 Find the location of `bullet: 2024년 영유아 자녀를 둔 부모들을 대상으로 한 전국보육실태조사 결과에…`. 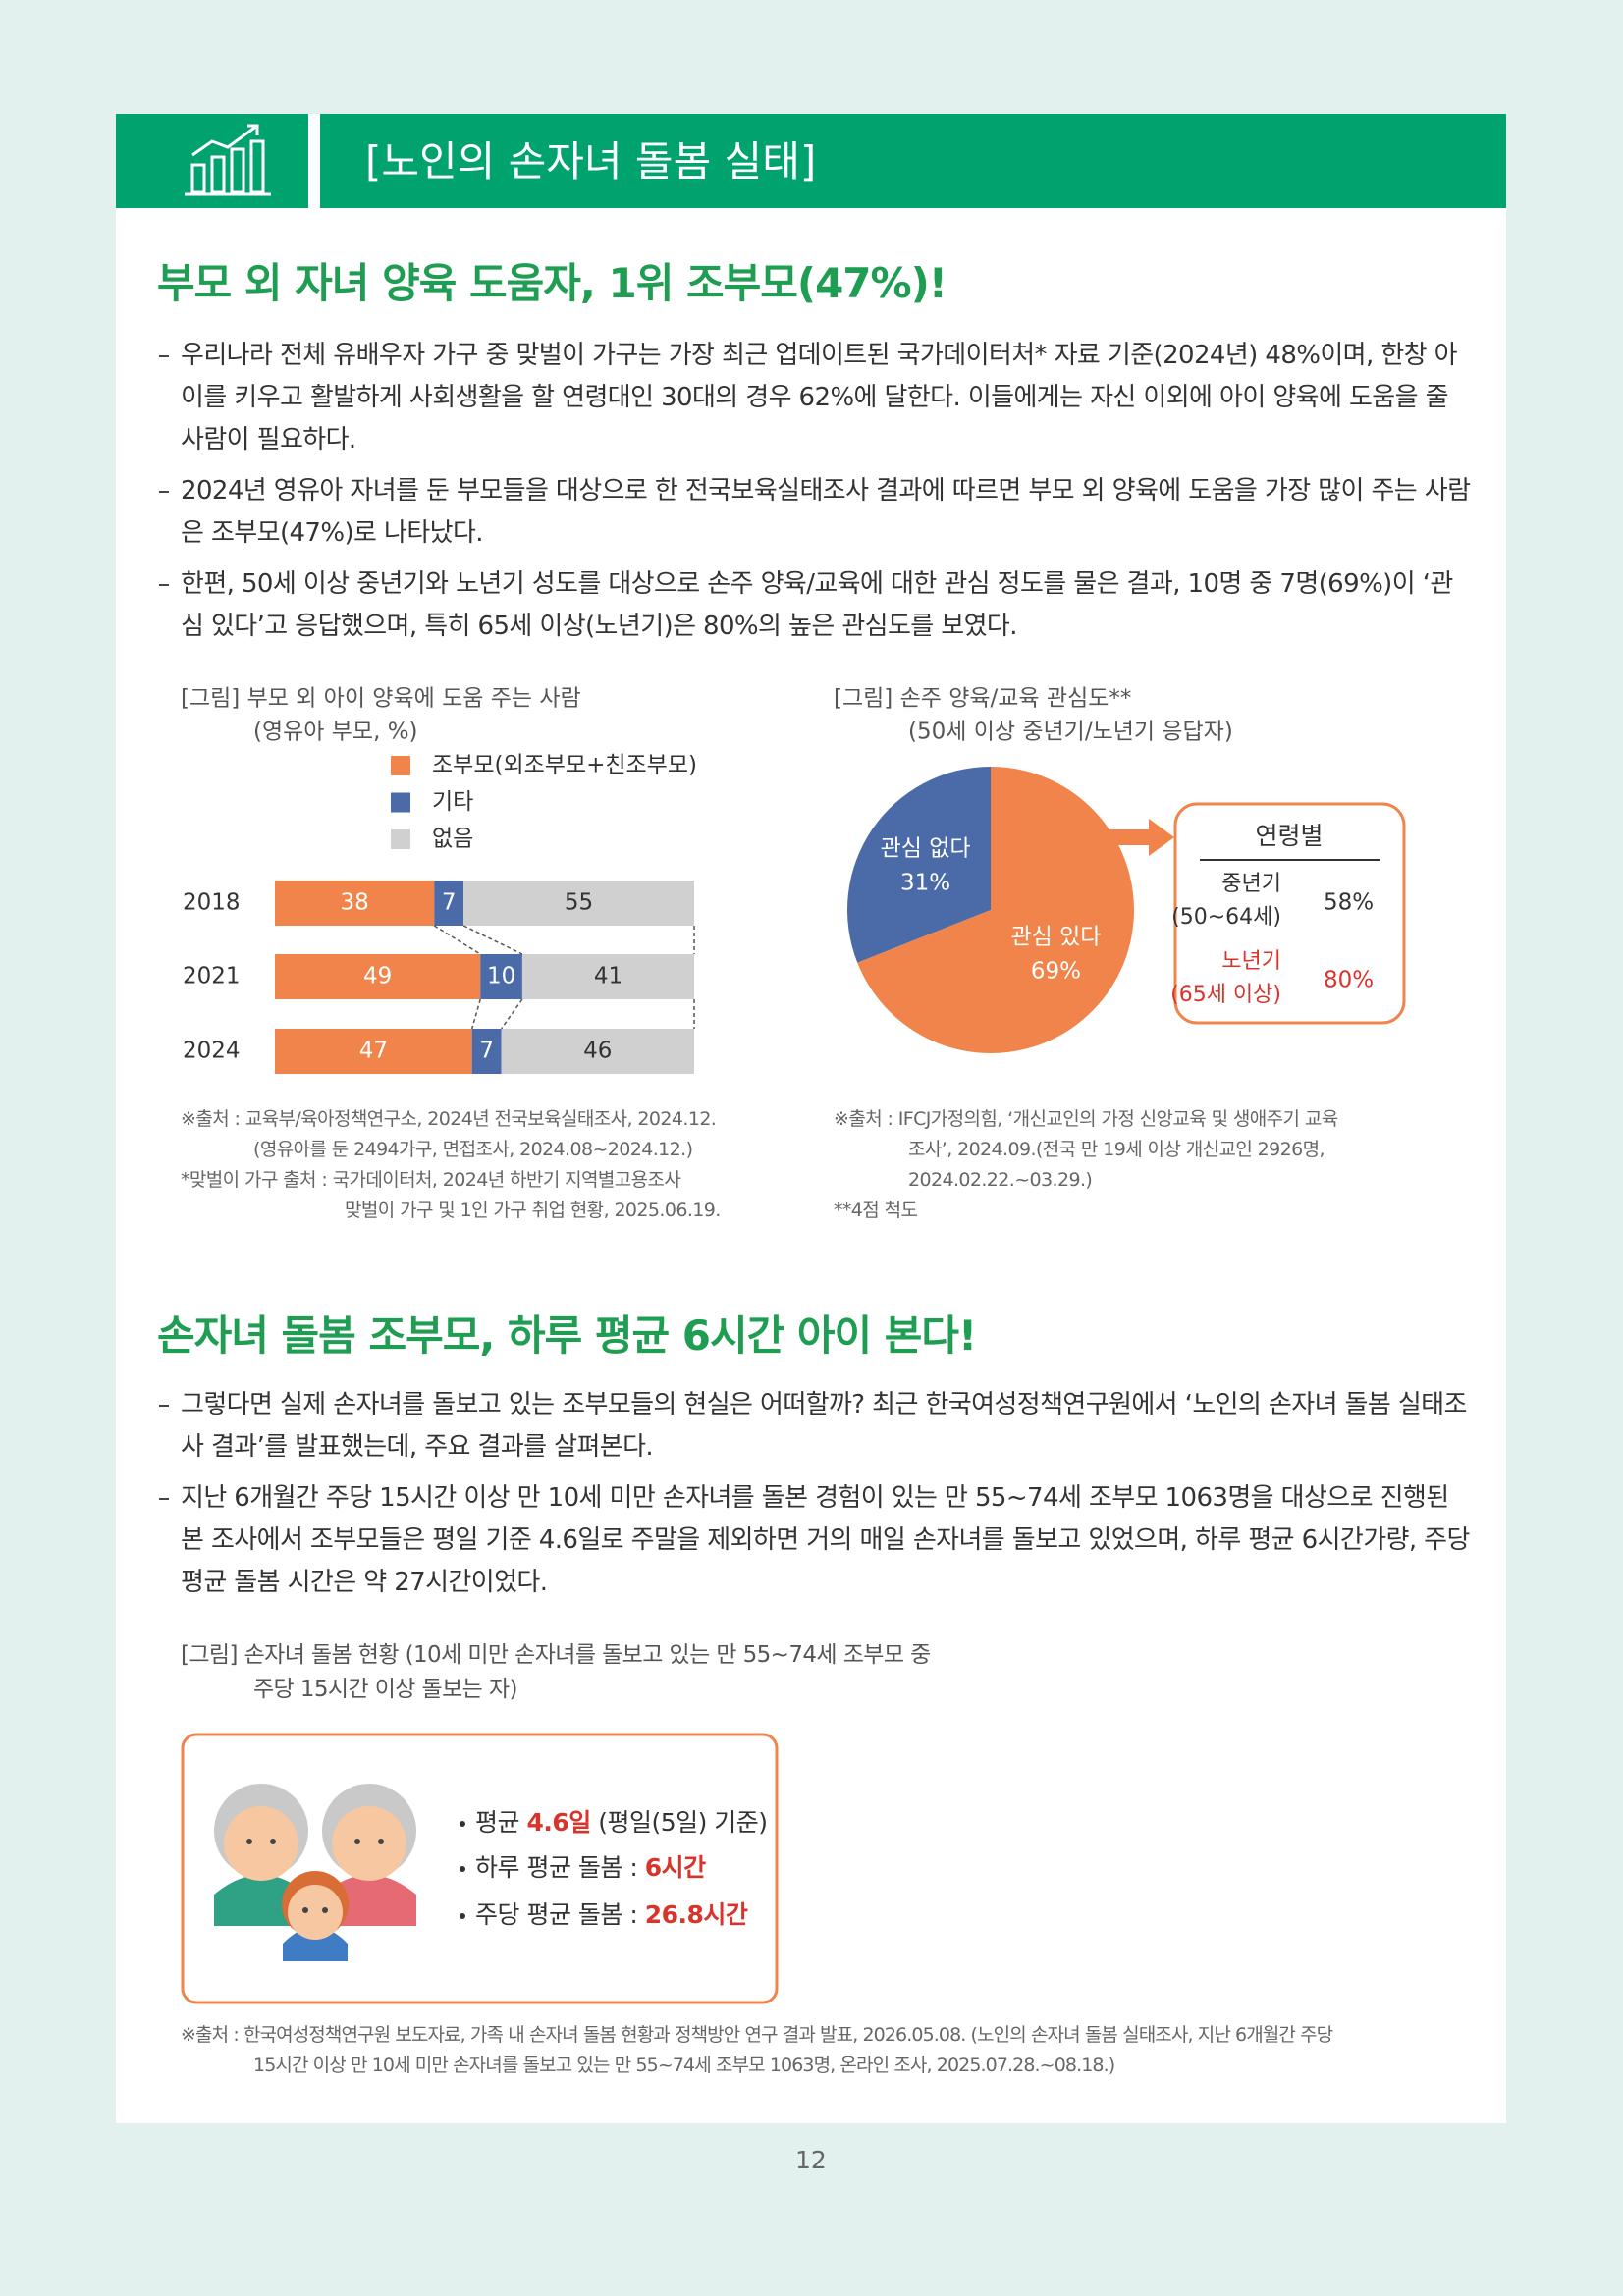

bullet: 2024년 영유아 자녀를 둔 부모들을 대상으로 한 전국보육실태조사 결과에… is located at coordinates (816, 512).